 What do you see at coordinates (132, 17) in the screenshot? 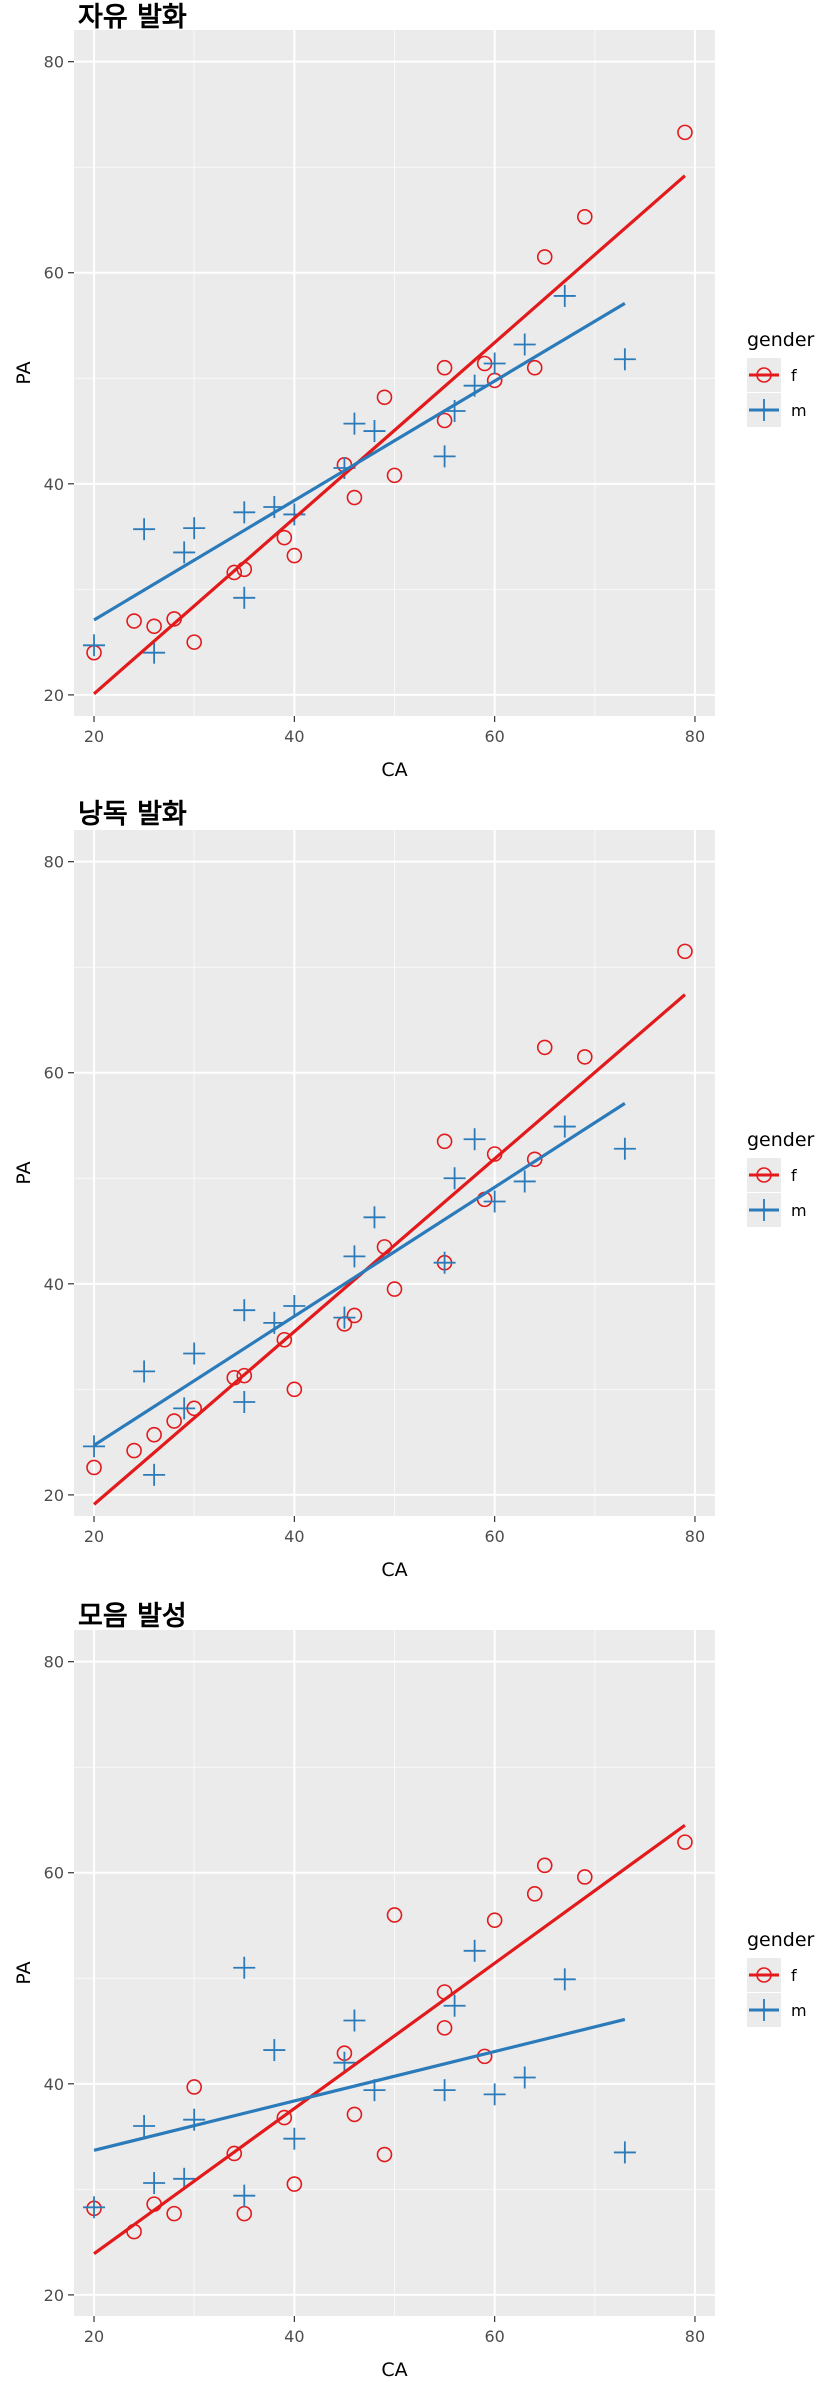
I see `chart-title: 자유 발화` at bounding box center [132, 17].